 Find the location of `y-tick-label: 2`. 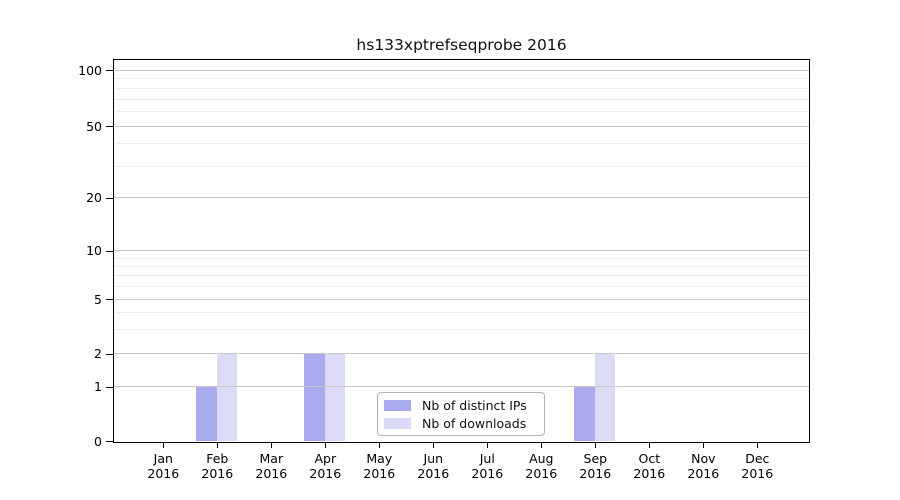

y-tick-label: 2 is located at coordinates (98, 354).